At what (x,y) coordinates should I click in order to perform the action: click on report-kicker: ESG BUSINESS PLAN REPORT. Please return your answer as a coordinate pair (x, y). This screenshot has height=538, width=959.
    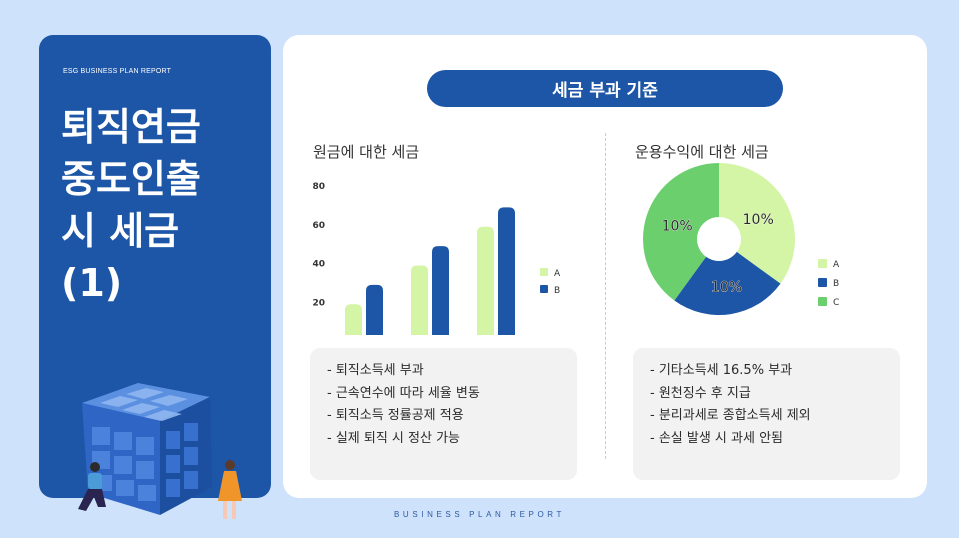
    Looking at the image, I should click on (117, 71).